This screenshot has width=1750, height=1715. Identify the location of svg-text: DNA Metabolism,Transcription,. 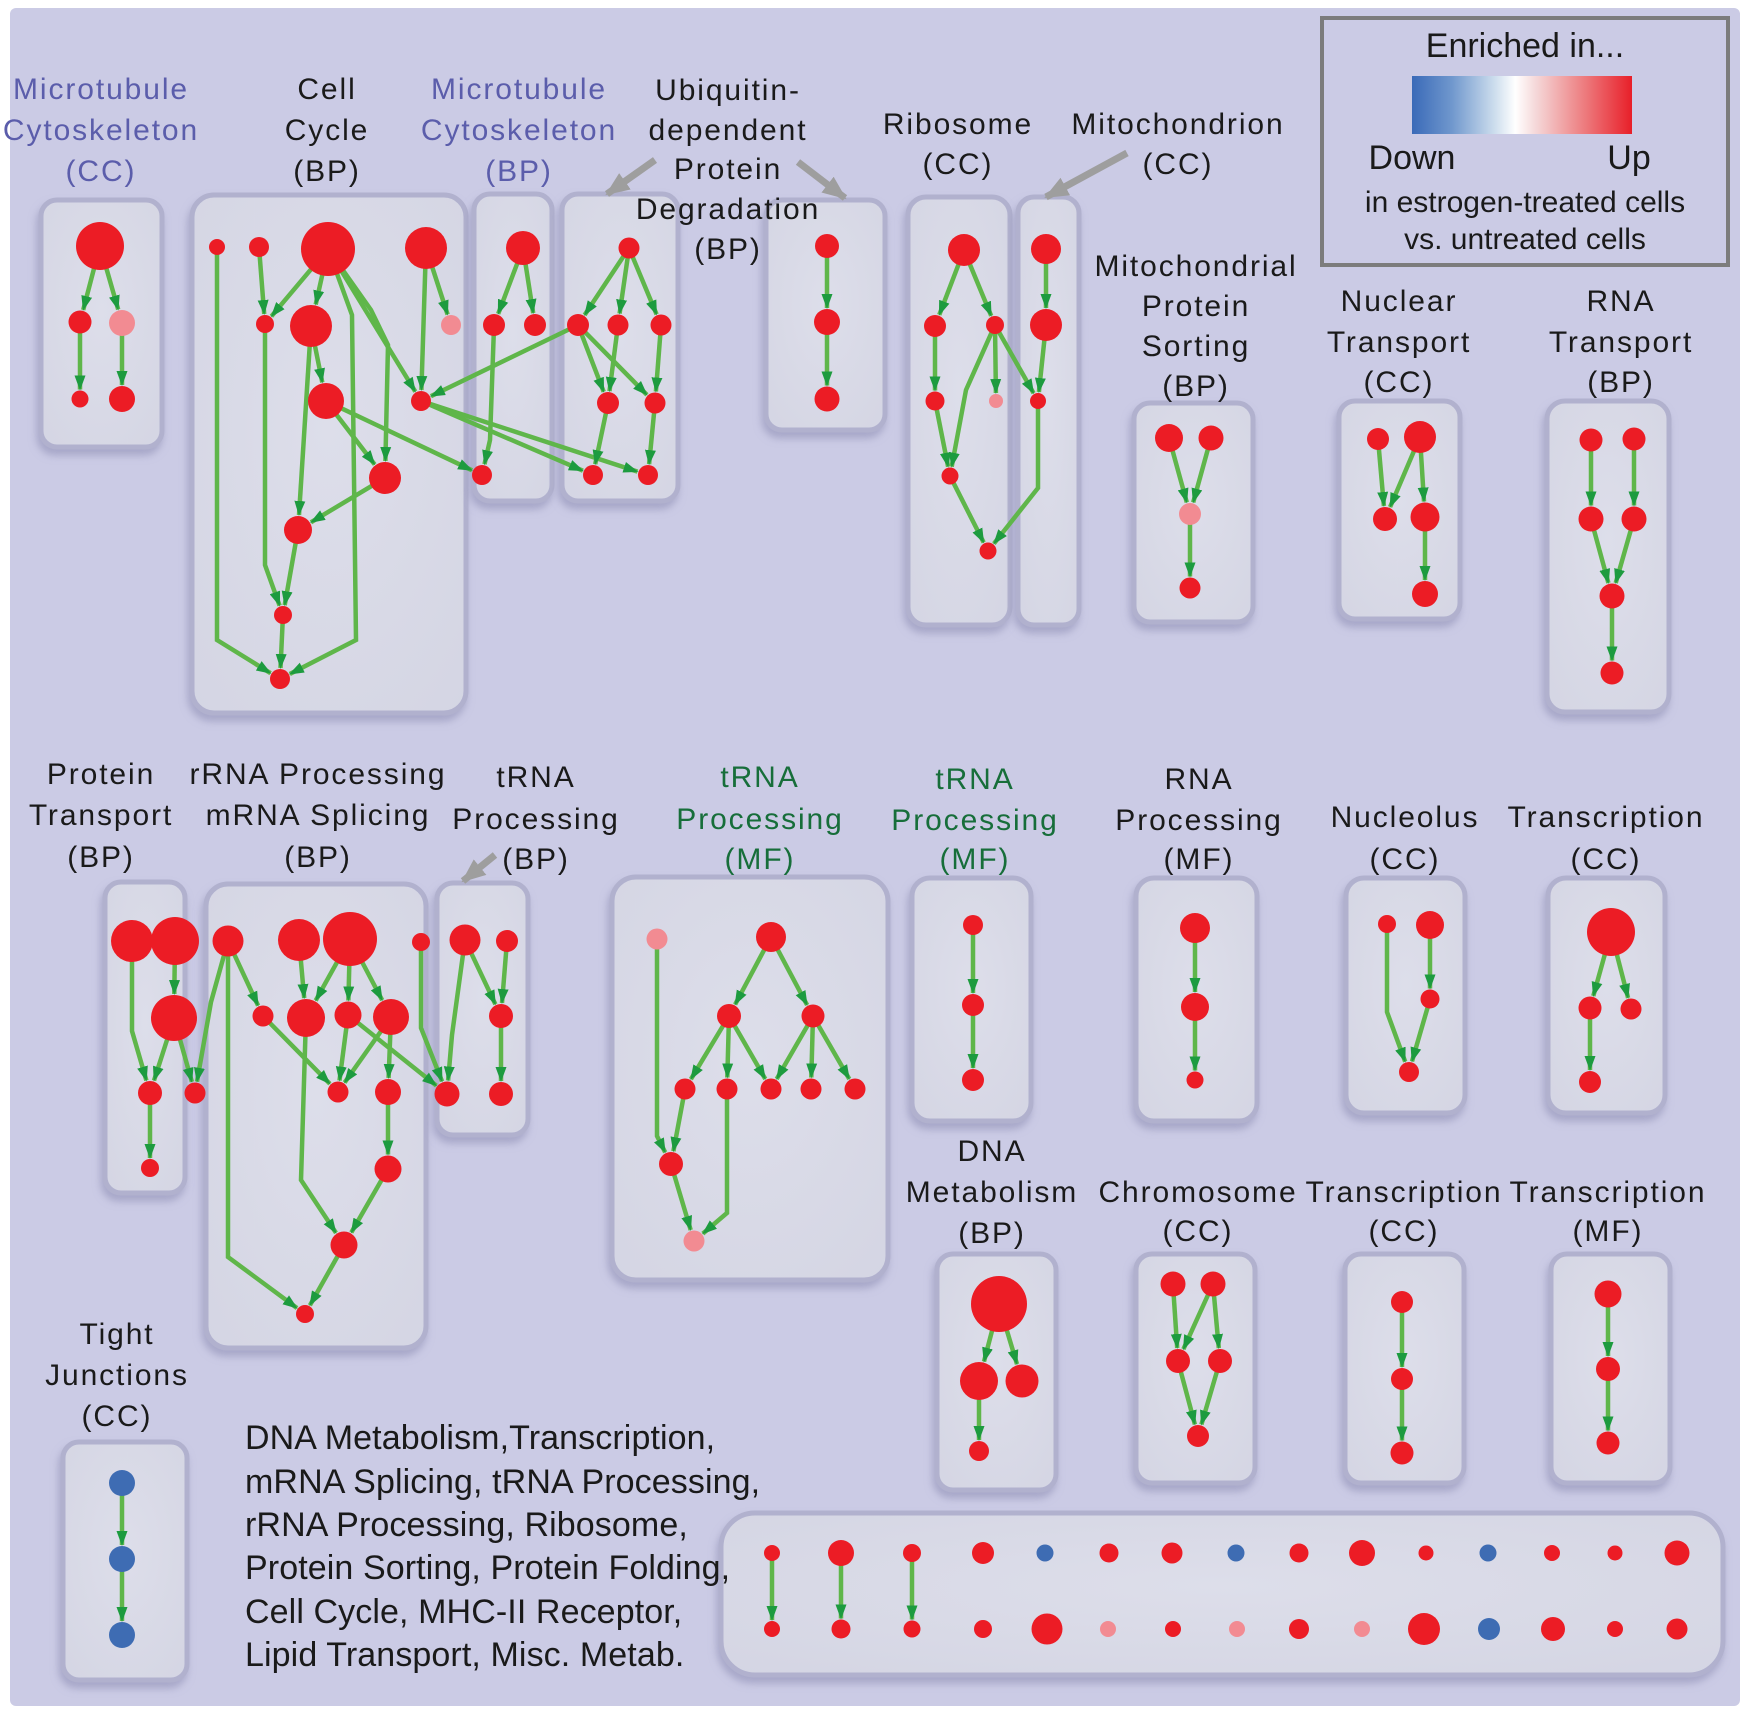
(480, 1438).